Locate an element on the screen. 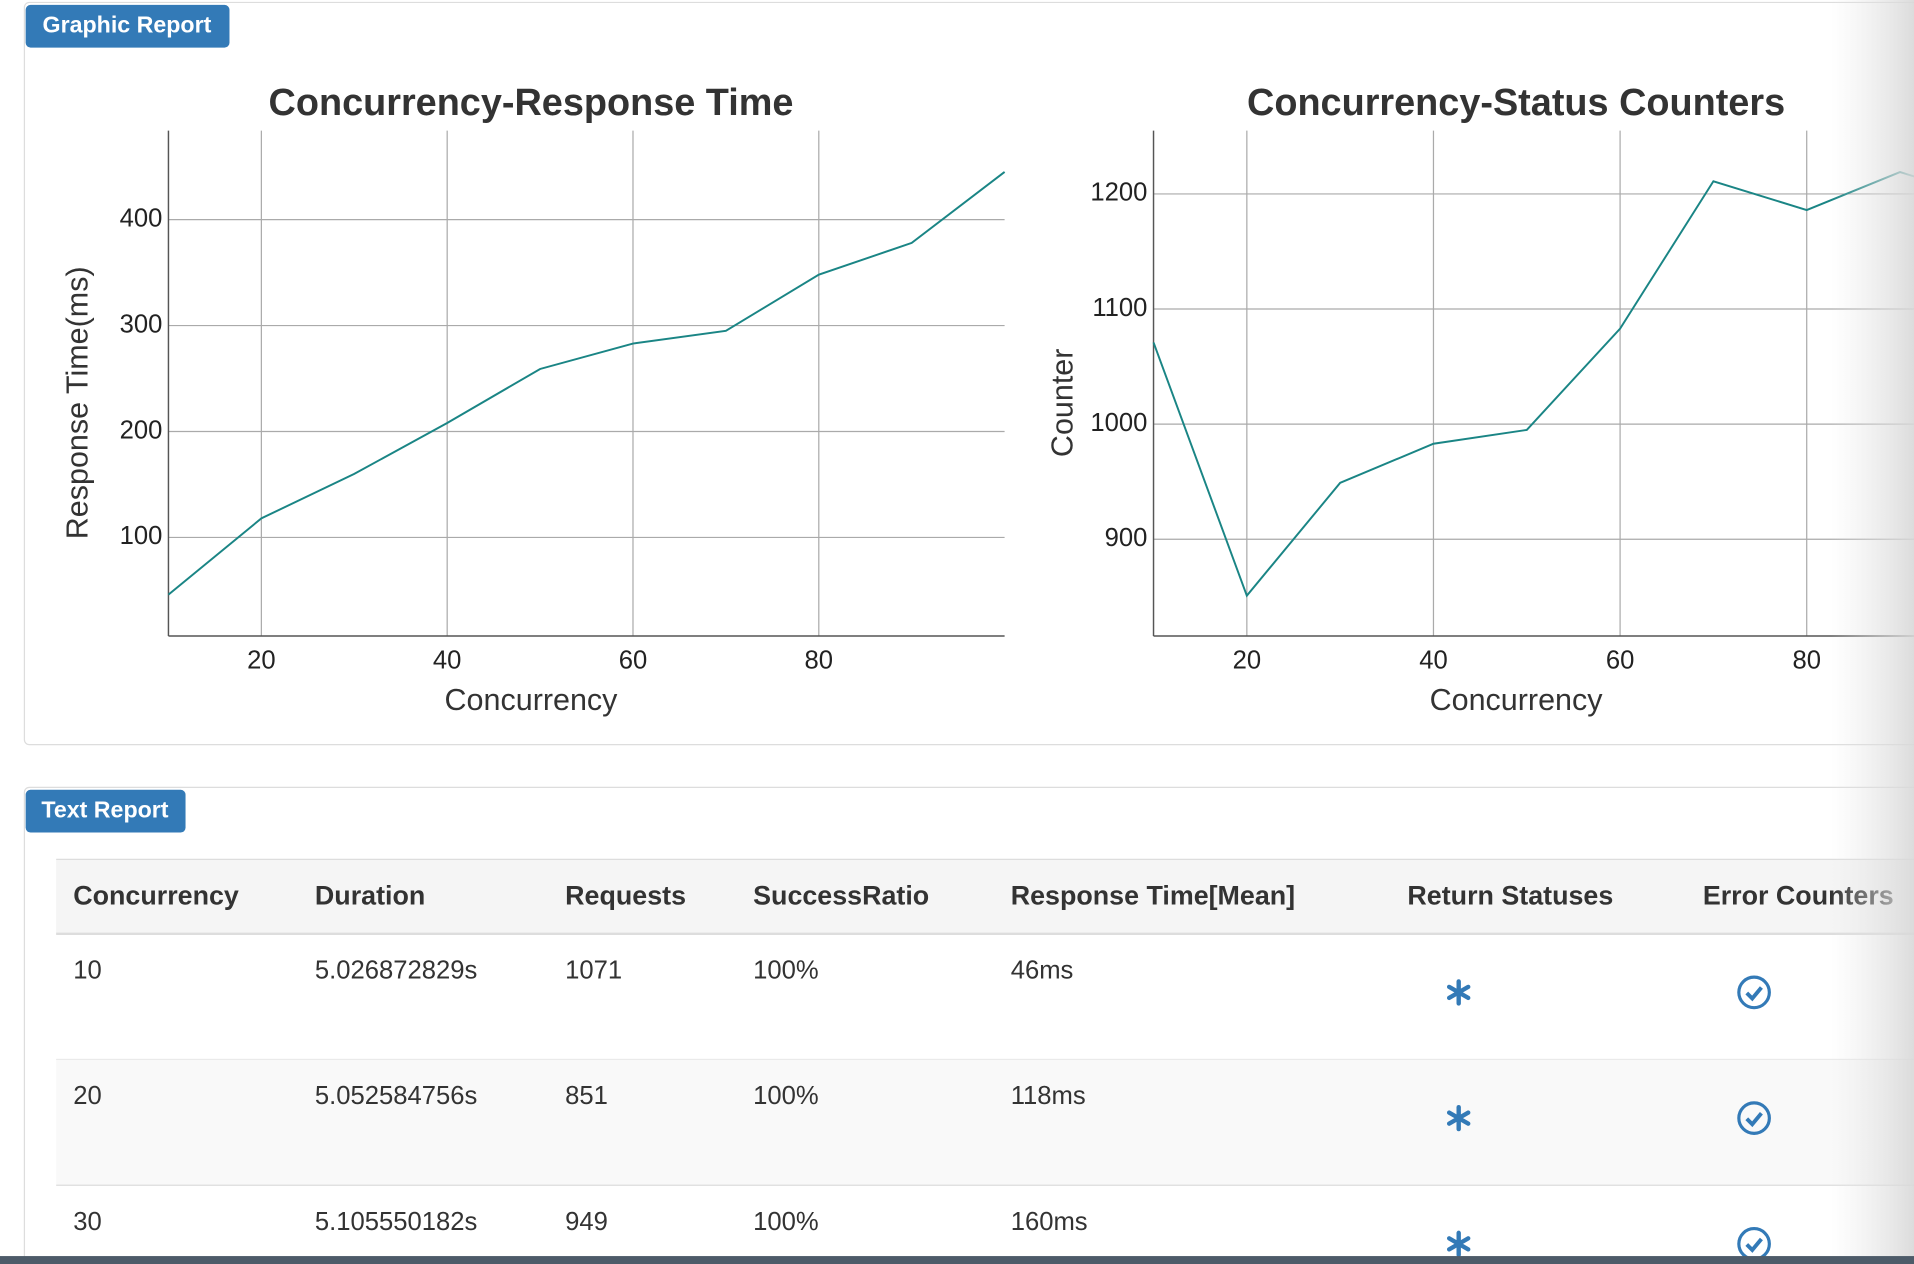 The width and height of the screenshot is (1914, 1264). cell: 5.052584756s is located at coordinates (396, 1096).